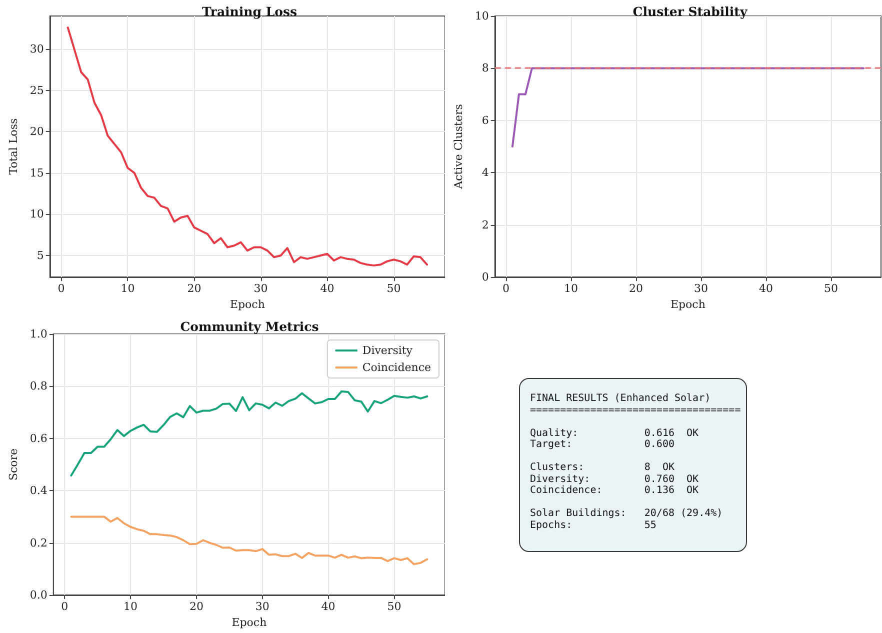  What do you see at coordinates (615, 479) in the screenshot?
I see `text: Clusters: 8 OK Diversity: 0.760 OK Coincidence: 0.136 OK` at bounding box center [615, 479].